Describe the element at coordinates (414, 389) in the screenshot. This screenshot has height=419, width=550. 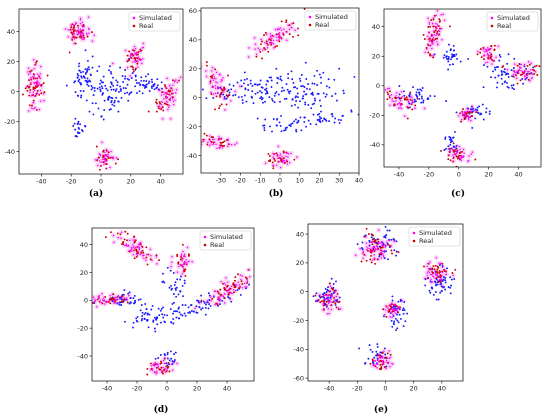
I see `x-tick-label: 20` at that location.